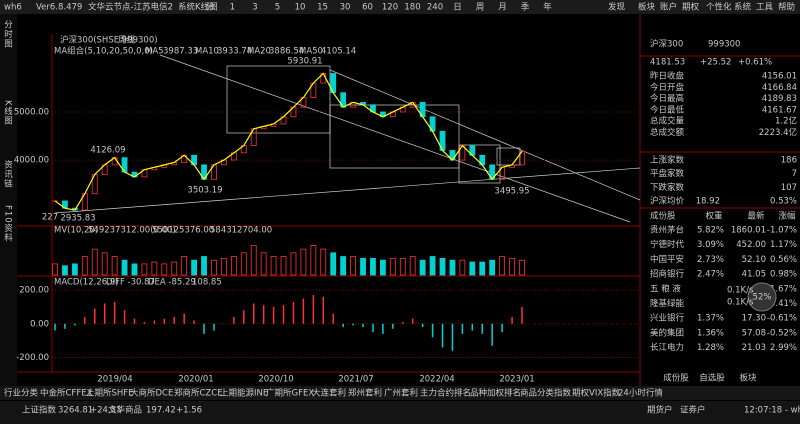 This screenshot has width=800, height=424. Describe the element at coordinates (668, 7) in the screenshot. I see `menu-item: 账户` at that location.